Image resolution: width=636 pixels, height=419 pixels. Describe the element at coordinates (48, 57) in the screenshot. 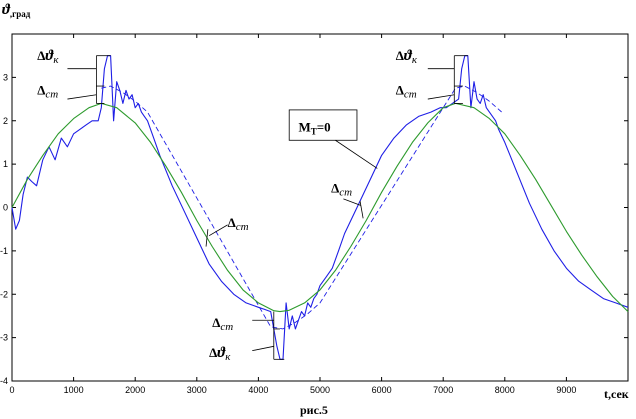

I see `annotation-label-1: Δϑк` at that location.